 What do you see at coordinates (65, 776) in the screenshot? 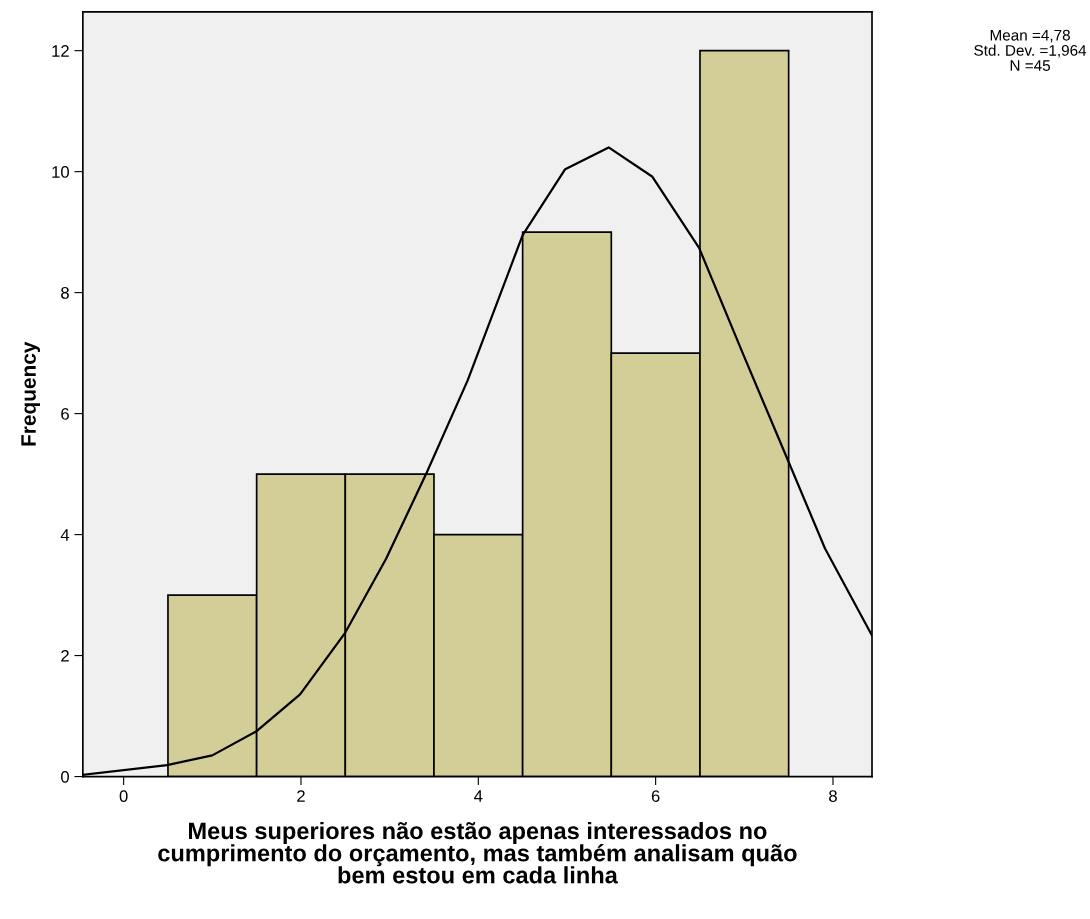
I see `y-tick-label: 0` at bounding box center [65, 776].